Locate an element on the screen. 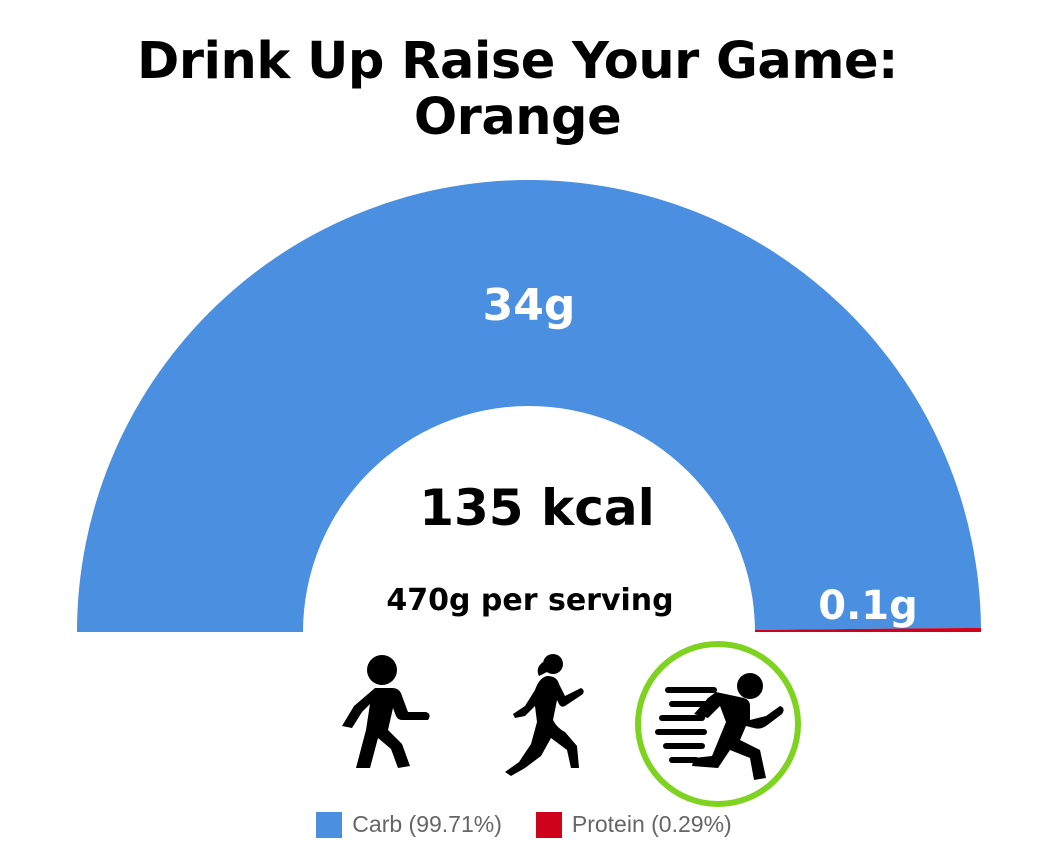  slice-label-protein: 0.1g is located at coordinates (868, 606).